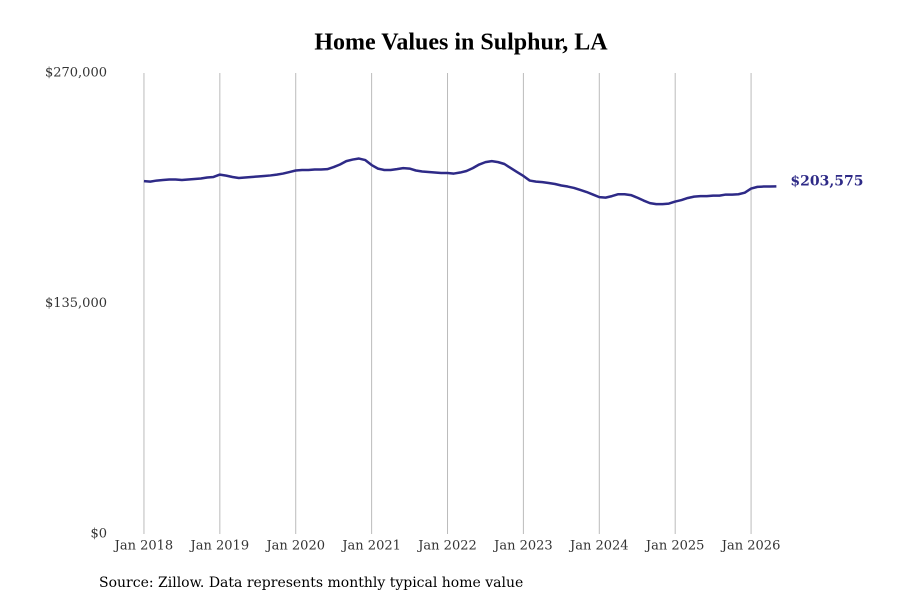  Describe the element at coordinates (522, 546) in the screenshot. I see `x-tick-label: Jan 2023` at that location.